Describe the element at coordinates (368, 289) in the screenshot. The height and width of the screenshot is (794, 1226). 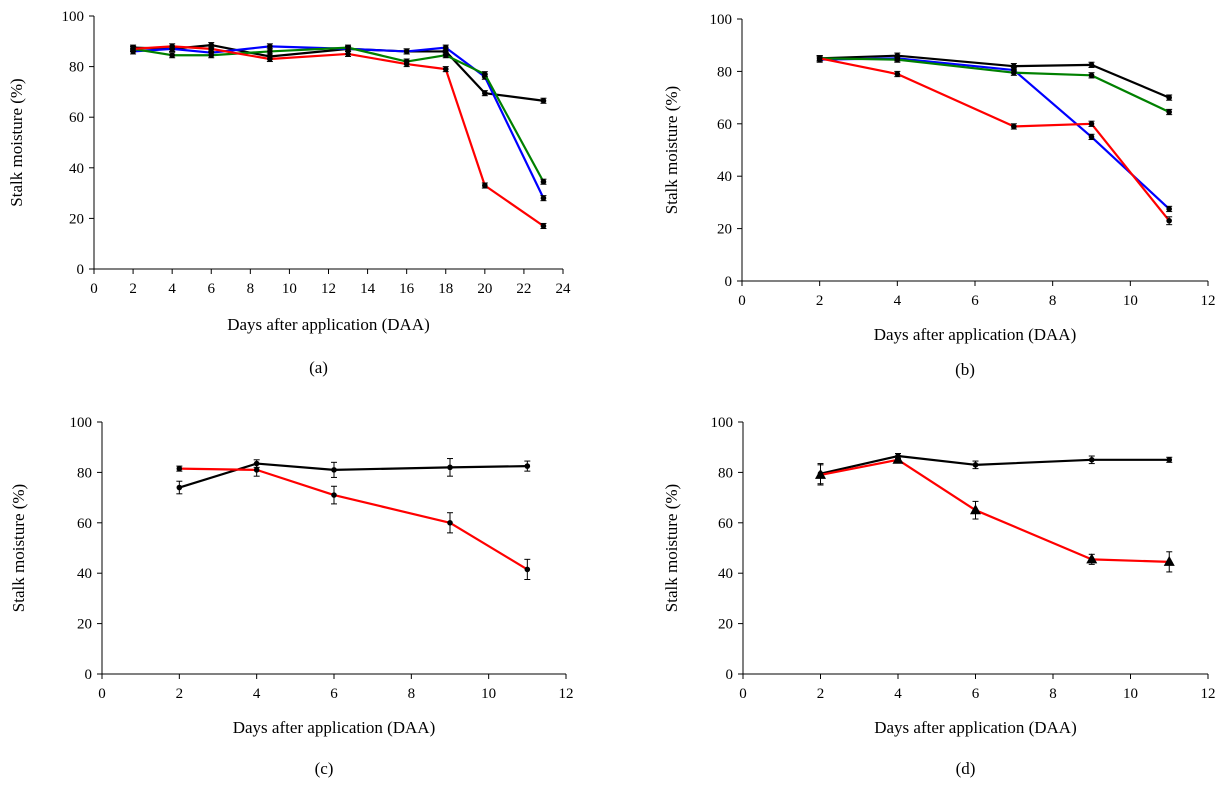
I see `x-tick-label: 14` at that location.